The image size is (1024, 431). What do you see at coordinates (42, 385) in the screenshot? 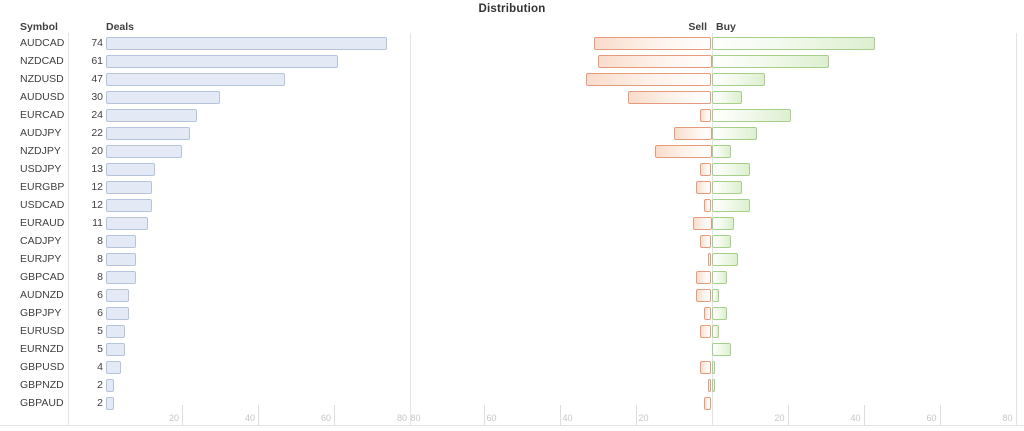
I see `symbol-label: GBPNZD` at bounding box center [42, 385].